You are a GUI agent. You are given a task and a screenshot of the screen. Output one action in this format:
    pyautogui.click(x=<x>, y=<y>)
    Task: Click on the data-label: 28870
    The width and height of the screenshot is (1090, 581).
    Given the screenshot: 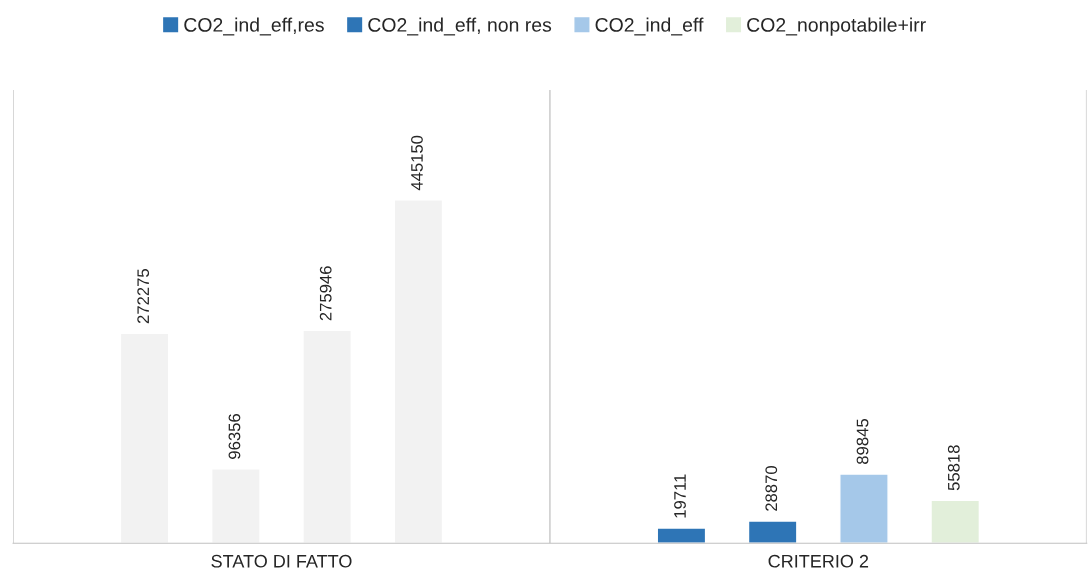 What is the action you would take?
    pyautogui.click(x=771, y=488)
    